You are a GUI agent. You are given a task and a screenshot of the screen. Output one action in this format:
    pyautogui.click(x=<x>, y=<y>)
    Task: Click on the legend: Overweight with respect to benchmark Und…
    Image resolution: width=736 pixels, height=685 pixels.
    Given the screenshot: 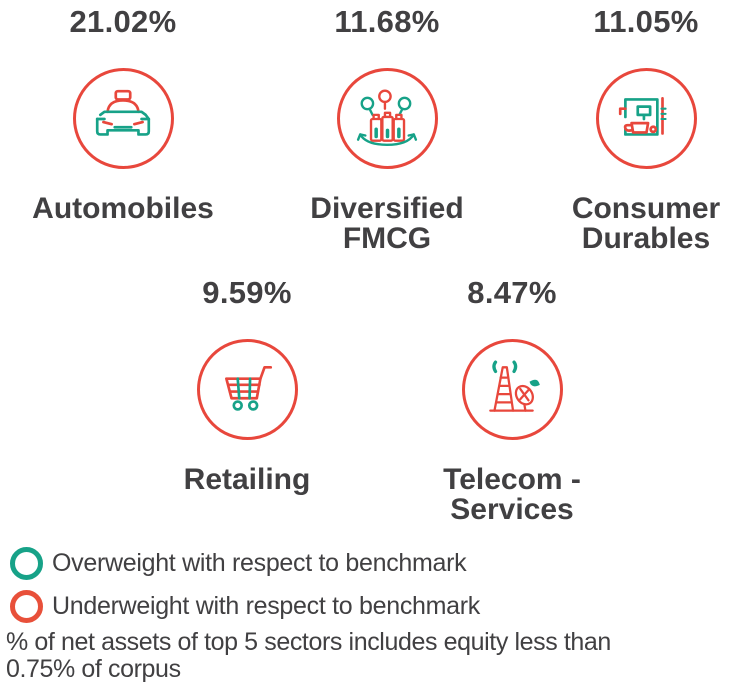 What is the action you would take?
    pyautogui.click(x=245, y=589)
    